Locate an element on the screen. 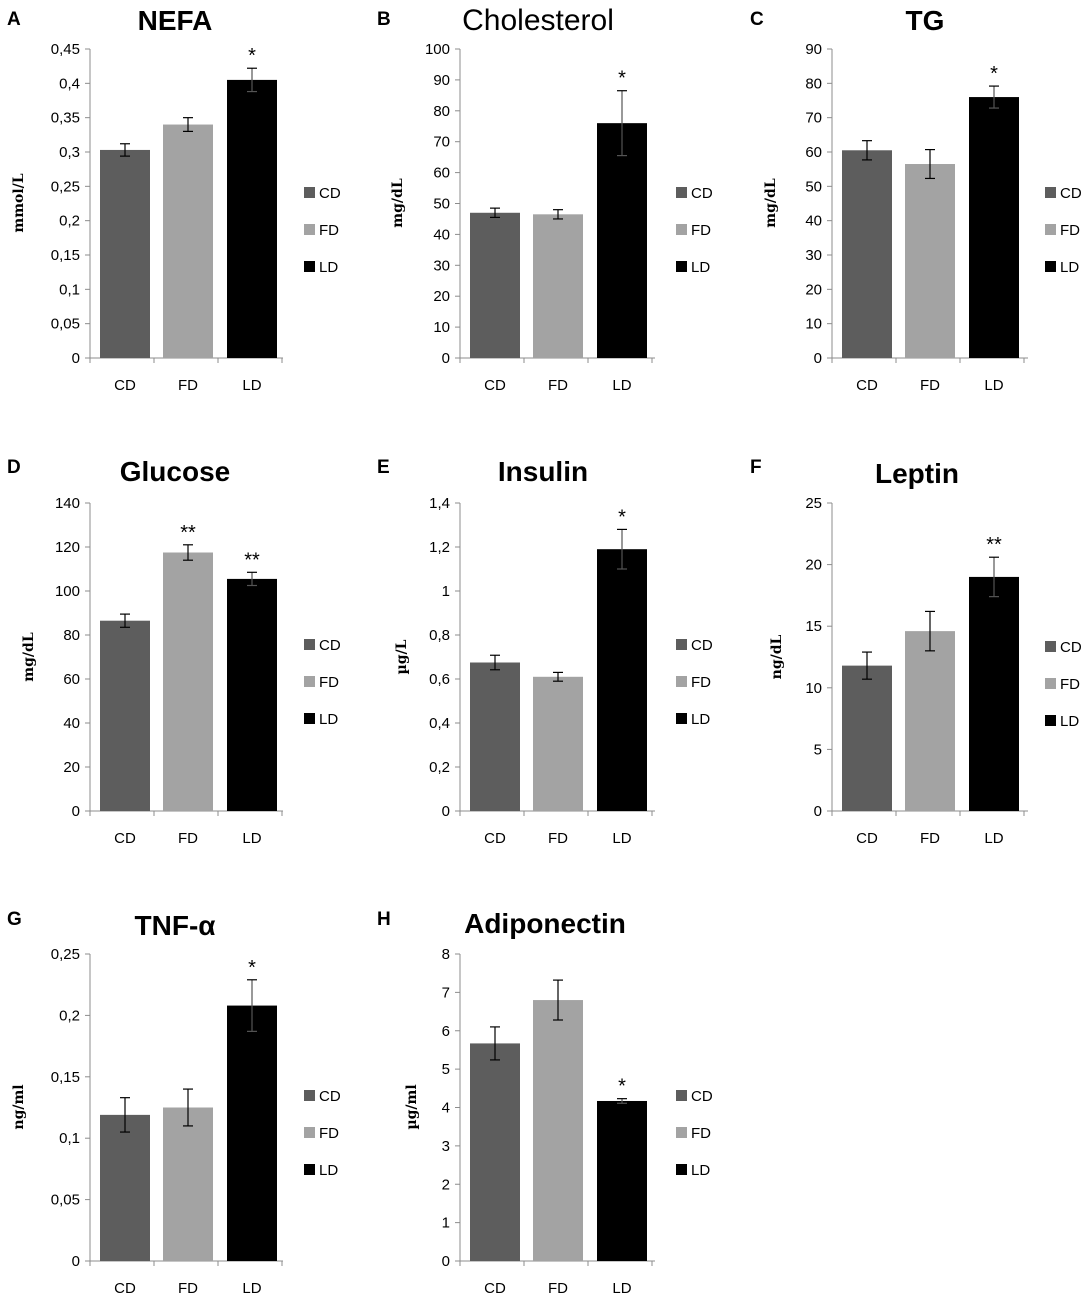 This screenshot has height=1300, width=1091. y-tick-label: 0,6 is located at coordinates (439, 679).